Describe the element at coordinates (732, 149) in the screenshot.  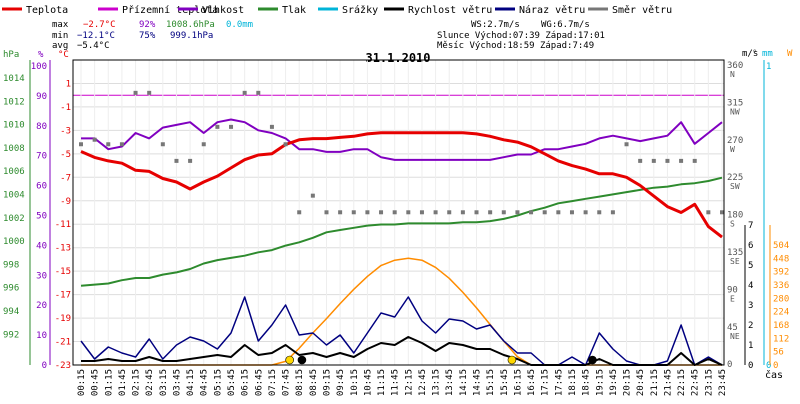
I see `tick-dir-name: W` at that location.